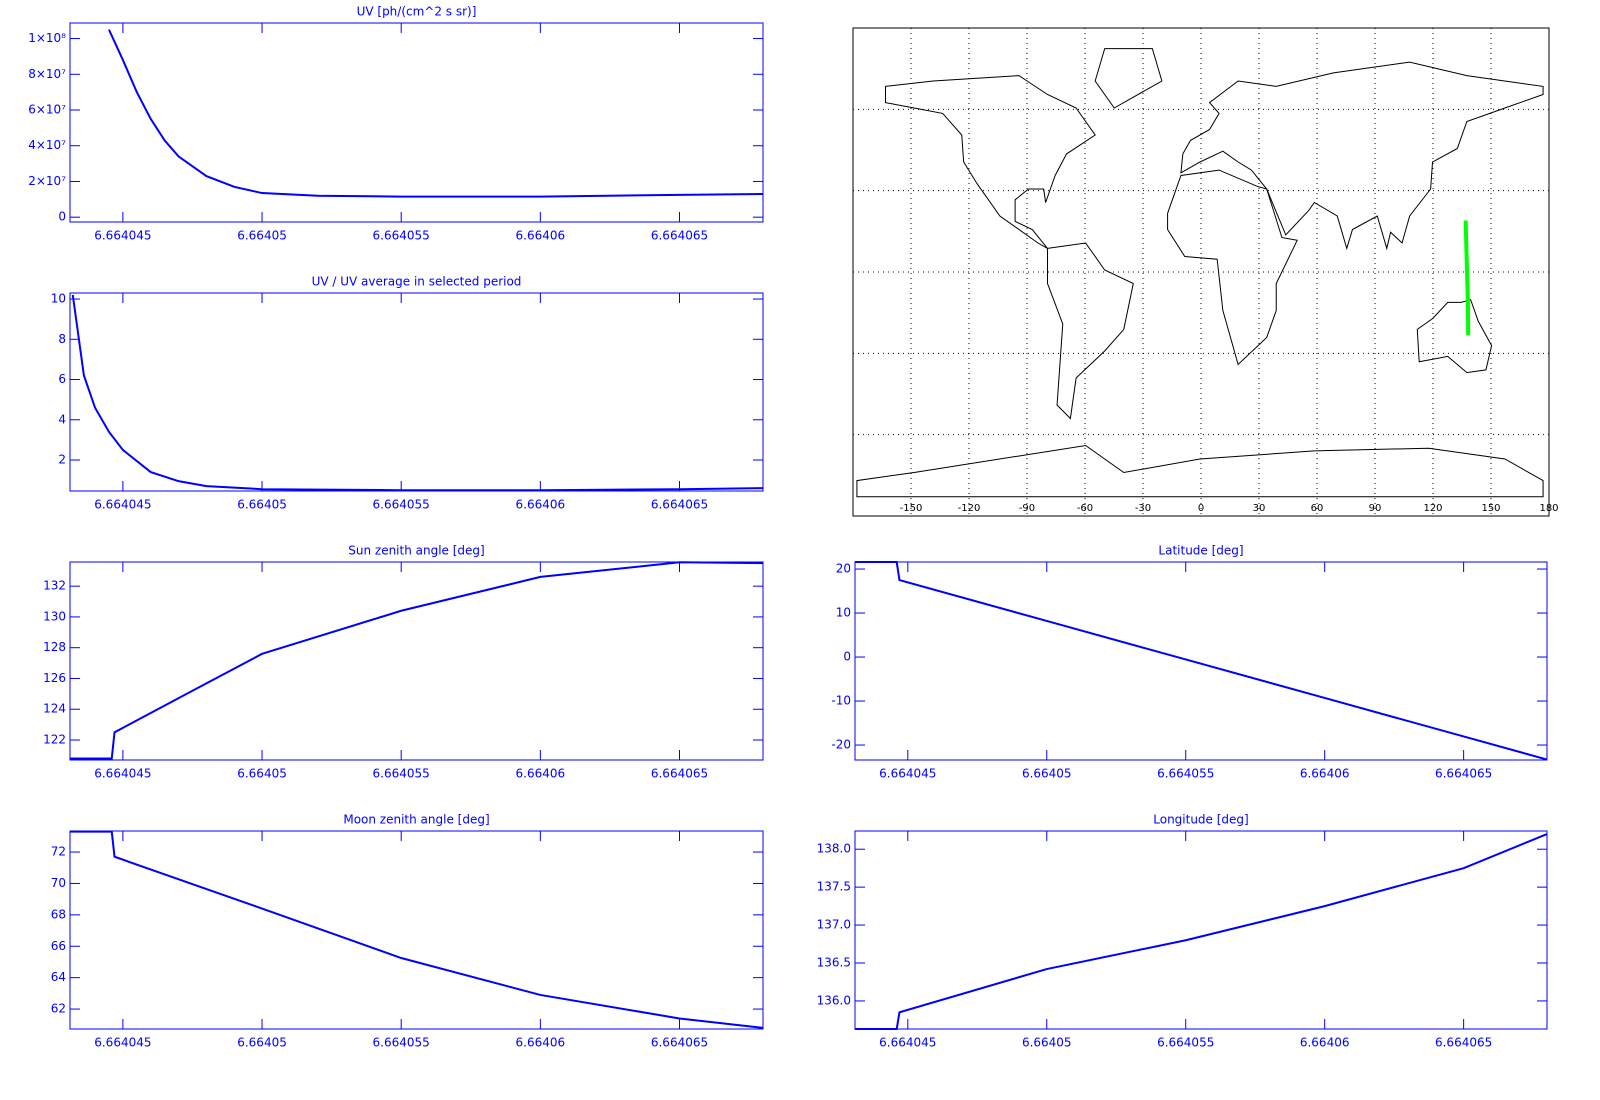  I want to click on chart-title: Longitude [deg], so click(1200, 820).